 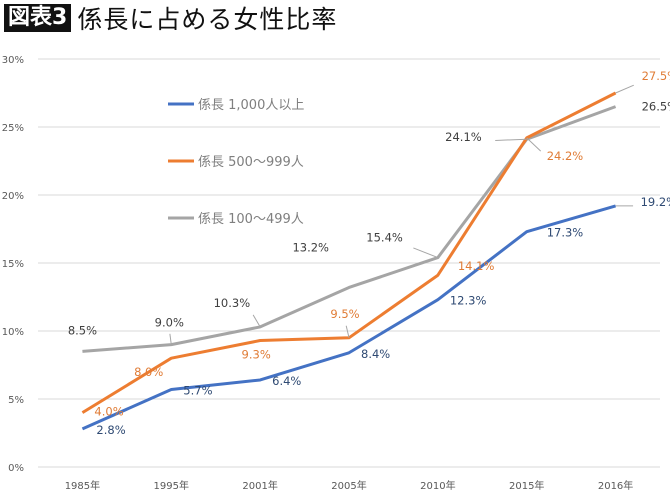 I want to click on x-tick-label: 1995年, so click(x=171, y=485).